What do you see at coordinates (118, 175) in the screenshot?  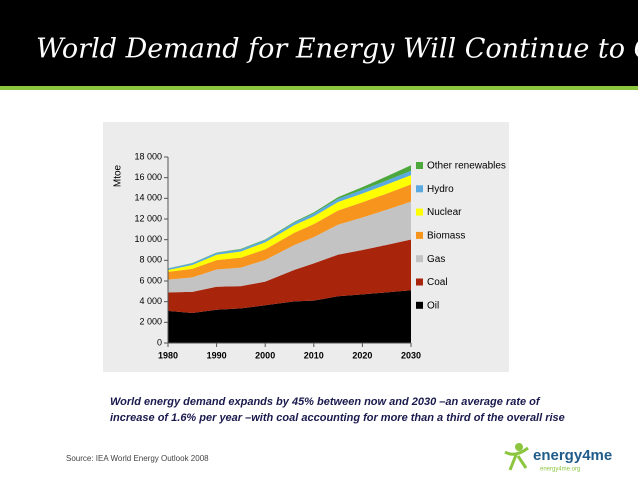 I see `y-axis-label: Mtoe` at bounding box center [118, 175].